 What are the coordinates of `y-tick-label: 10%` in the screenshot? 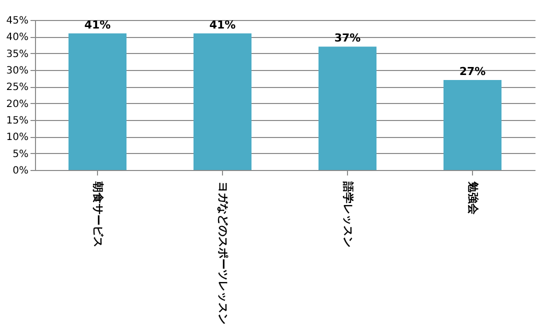 It's located at (17, 138).